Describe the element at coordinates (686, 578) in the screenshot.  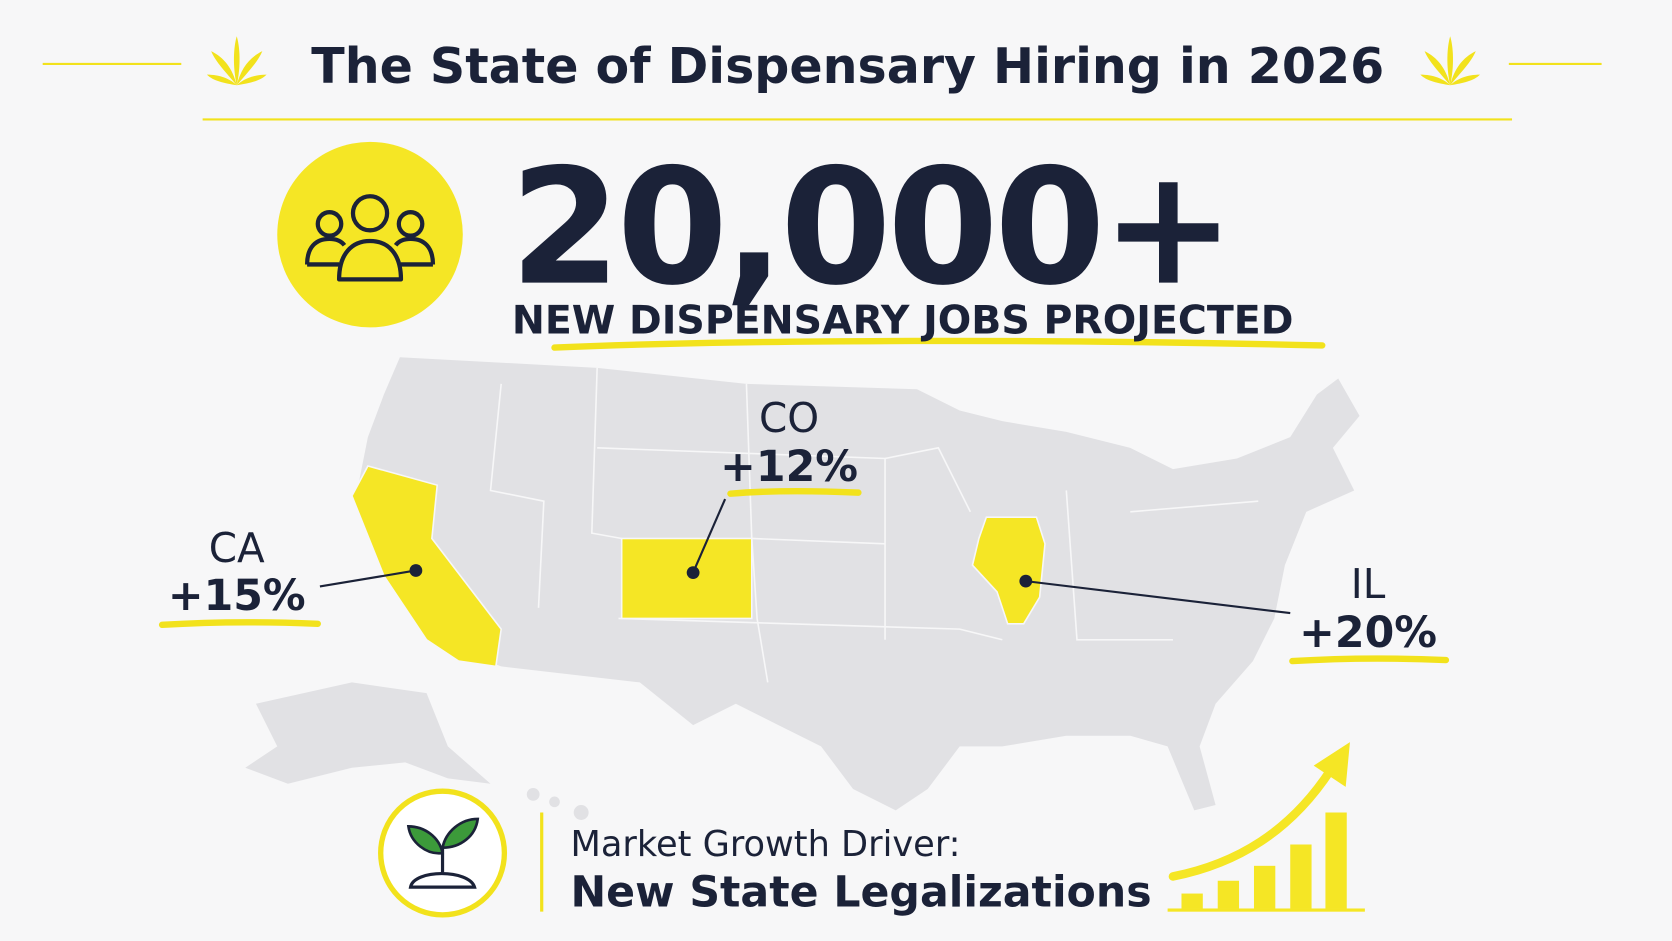
I see `state-co` at that location.